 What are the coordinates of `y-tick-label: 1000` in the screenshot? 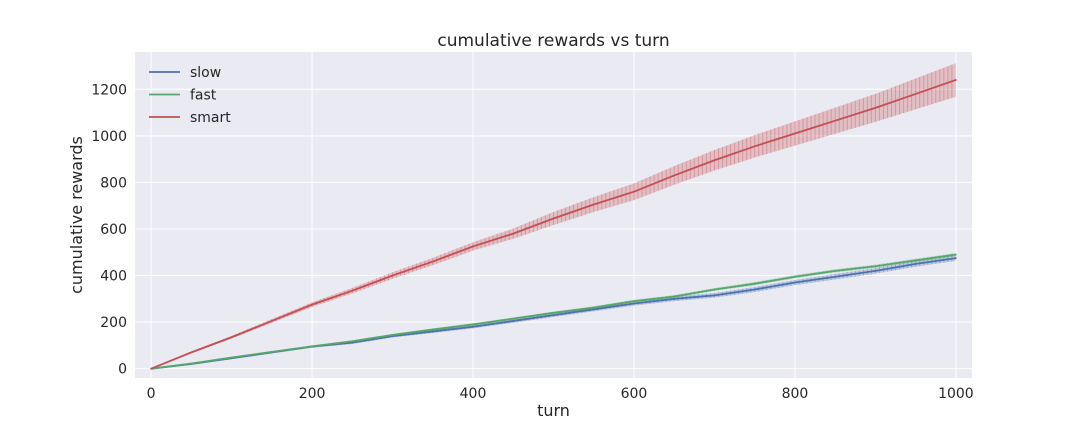 It's located at (109, 137).